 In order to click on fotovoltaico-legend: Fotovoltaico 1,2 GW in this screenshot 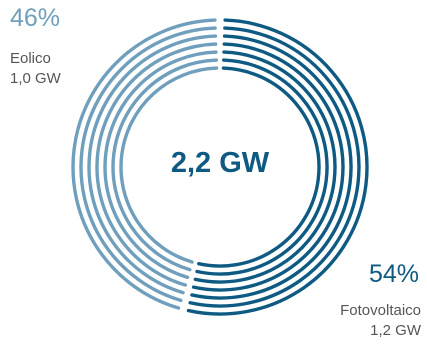, I will do `click(380, 321)`.